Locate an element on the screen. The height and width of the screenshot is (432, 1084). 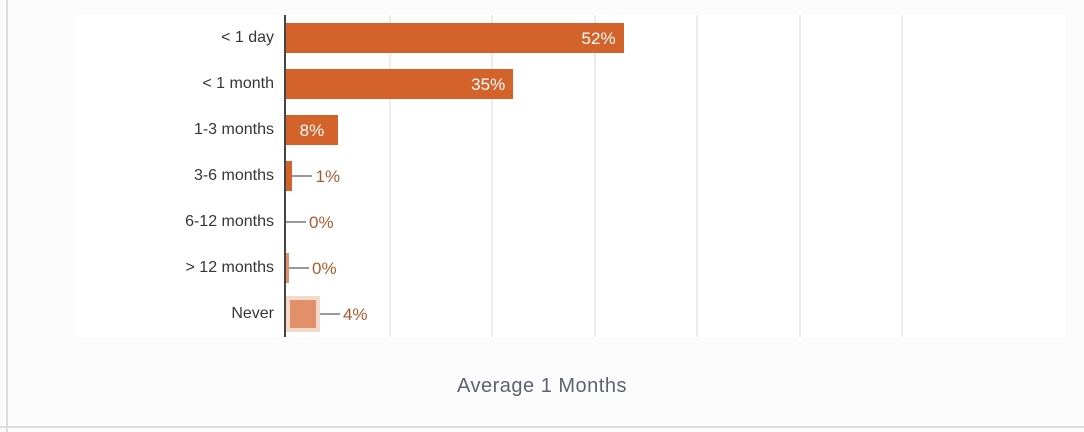
category-label-3-6-months: 3-6 months is located at coordinates (233, 175).